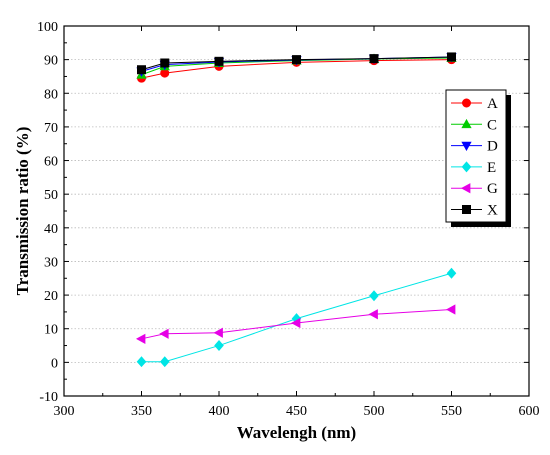  What do you see at coordinates (474, 147) in the screenshot?
I see `legend-item-d: D` at bounding box center [474, 147].